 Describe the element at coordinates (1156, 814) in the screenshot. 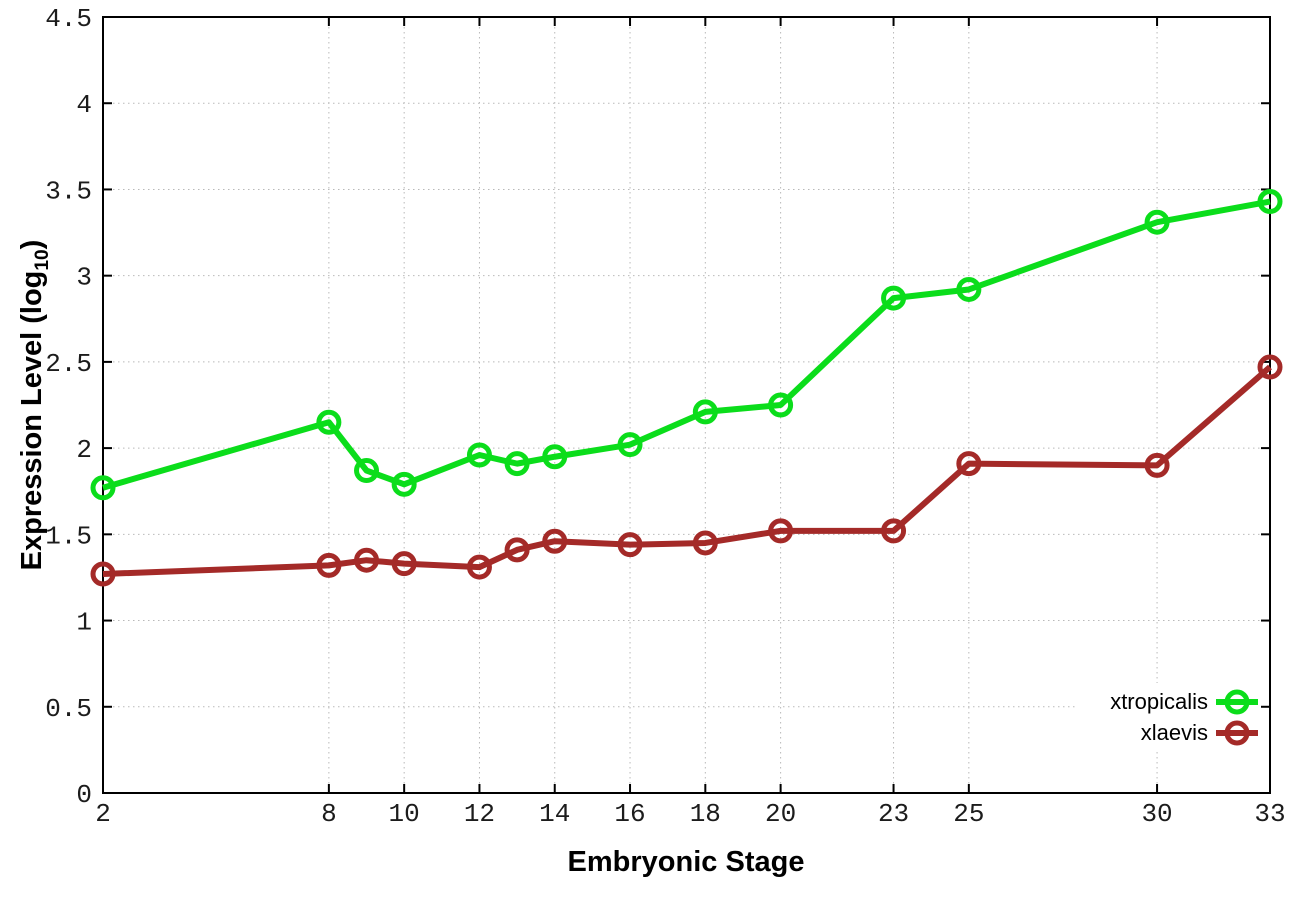

I see `x-tick-label: 30` at that location.